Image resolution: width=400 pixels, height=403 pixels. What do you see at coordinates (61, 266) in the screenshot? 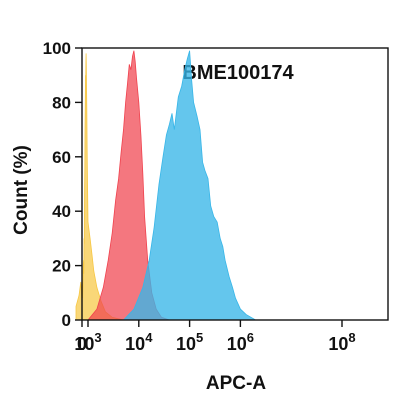
I see `y-tick-label-1: 20` at bounding box center [61, 266].